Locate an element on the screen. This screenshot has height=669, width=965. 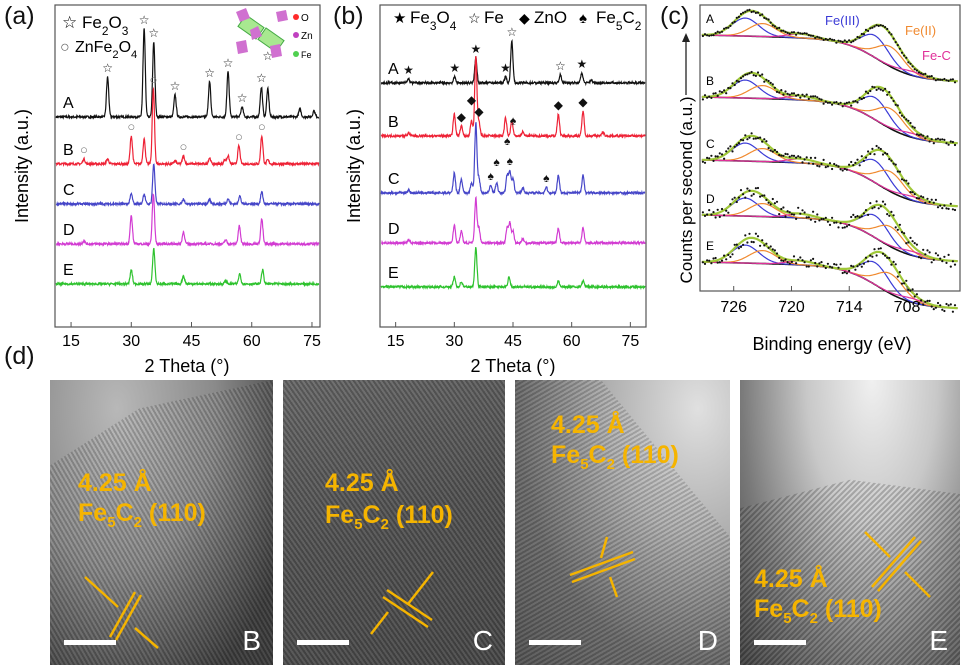
x-tick-label: 60 is located at coordinates (252, 341).